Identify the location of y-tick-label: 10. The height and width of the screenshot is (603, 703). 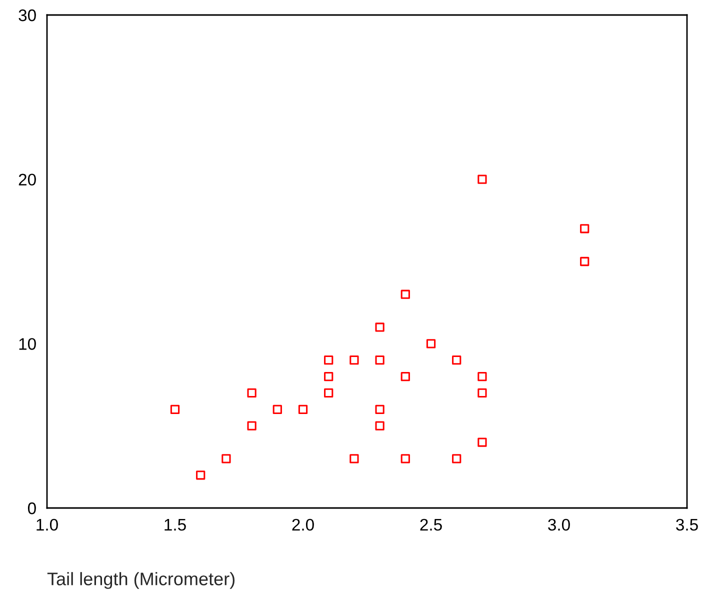
(27, 344).